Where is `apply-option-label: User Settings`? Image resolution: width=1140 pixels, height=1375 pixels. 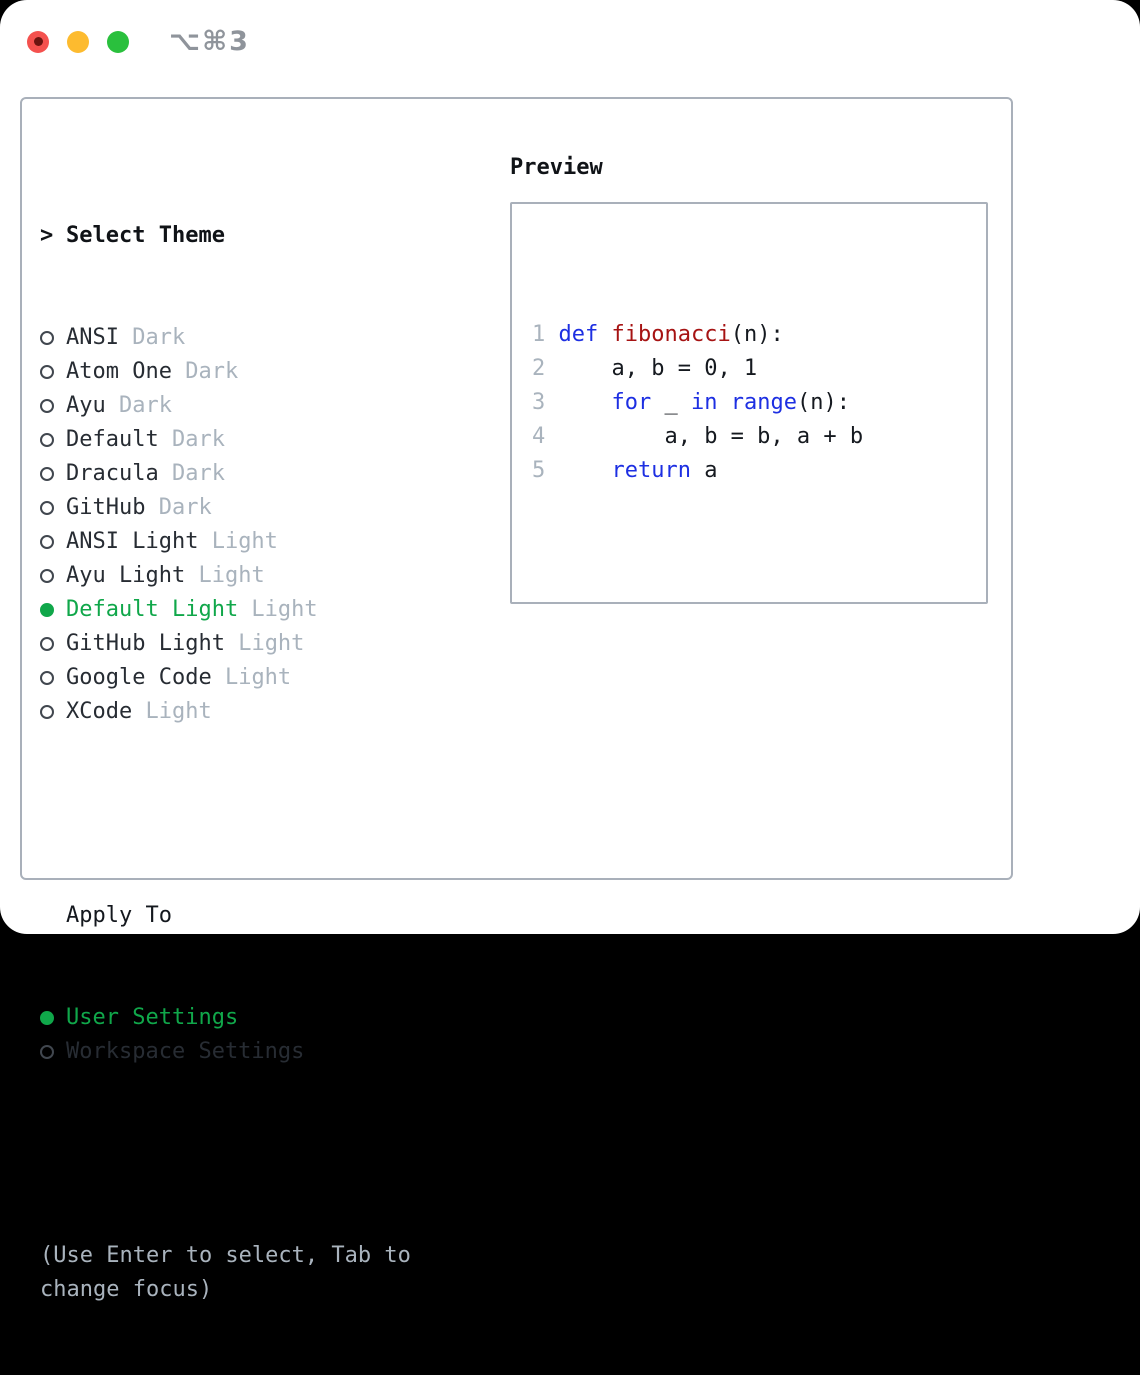 apply-option-label: User Settings is located at coordinates (152, 1017).